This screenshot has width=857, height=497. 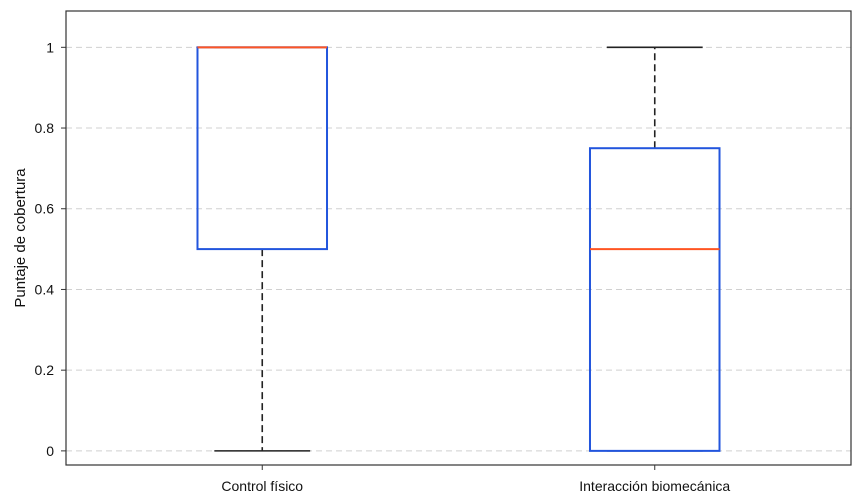 What do you see at coordinates (45, 209) in the screenshot?
I see `y-tick-label: 0.6` at bounding box center [45, 209].